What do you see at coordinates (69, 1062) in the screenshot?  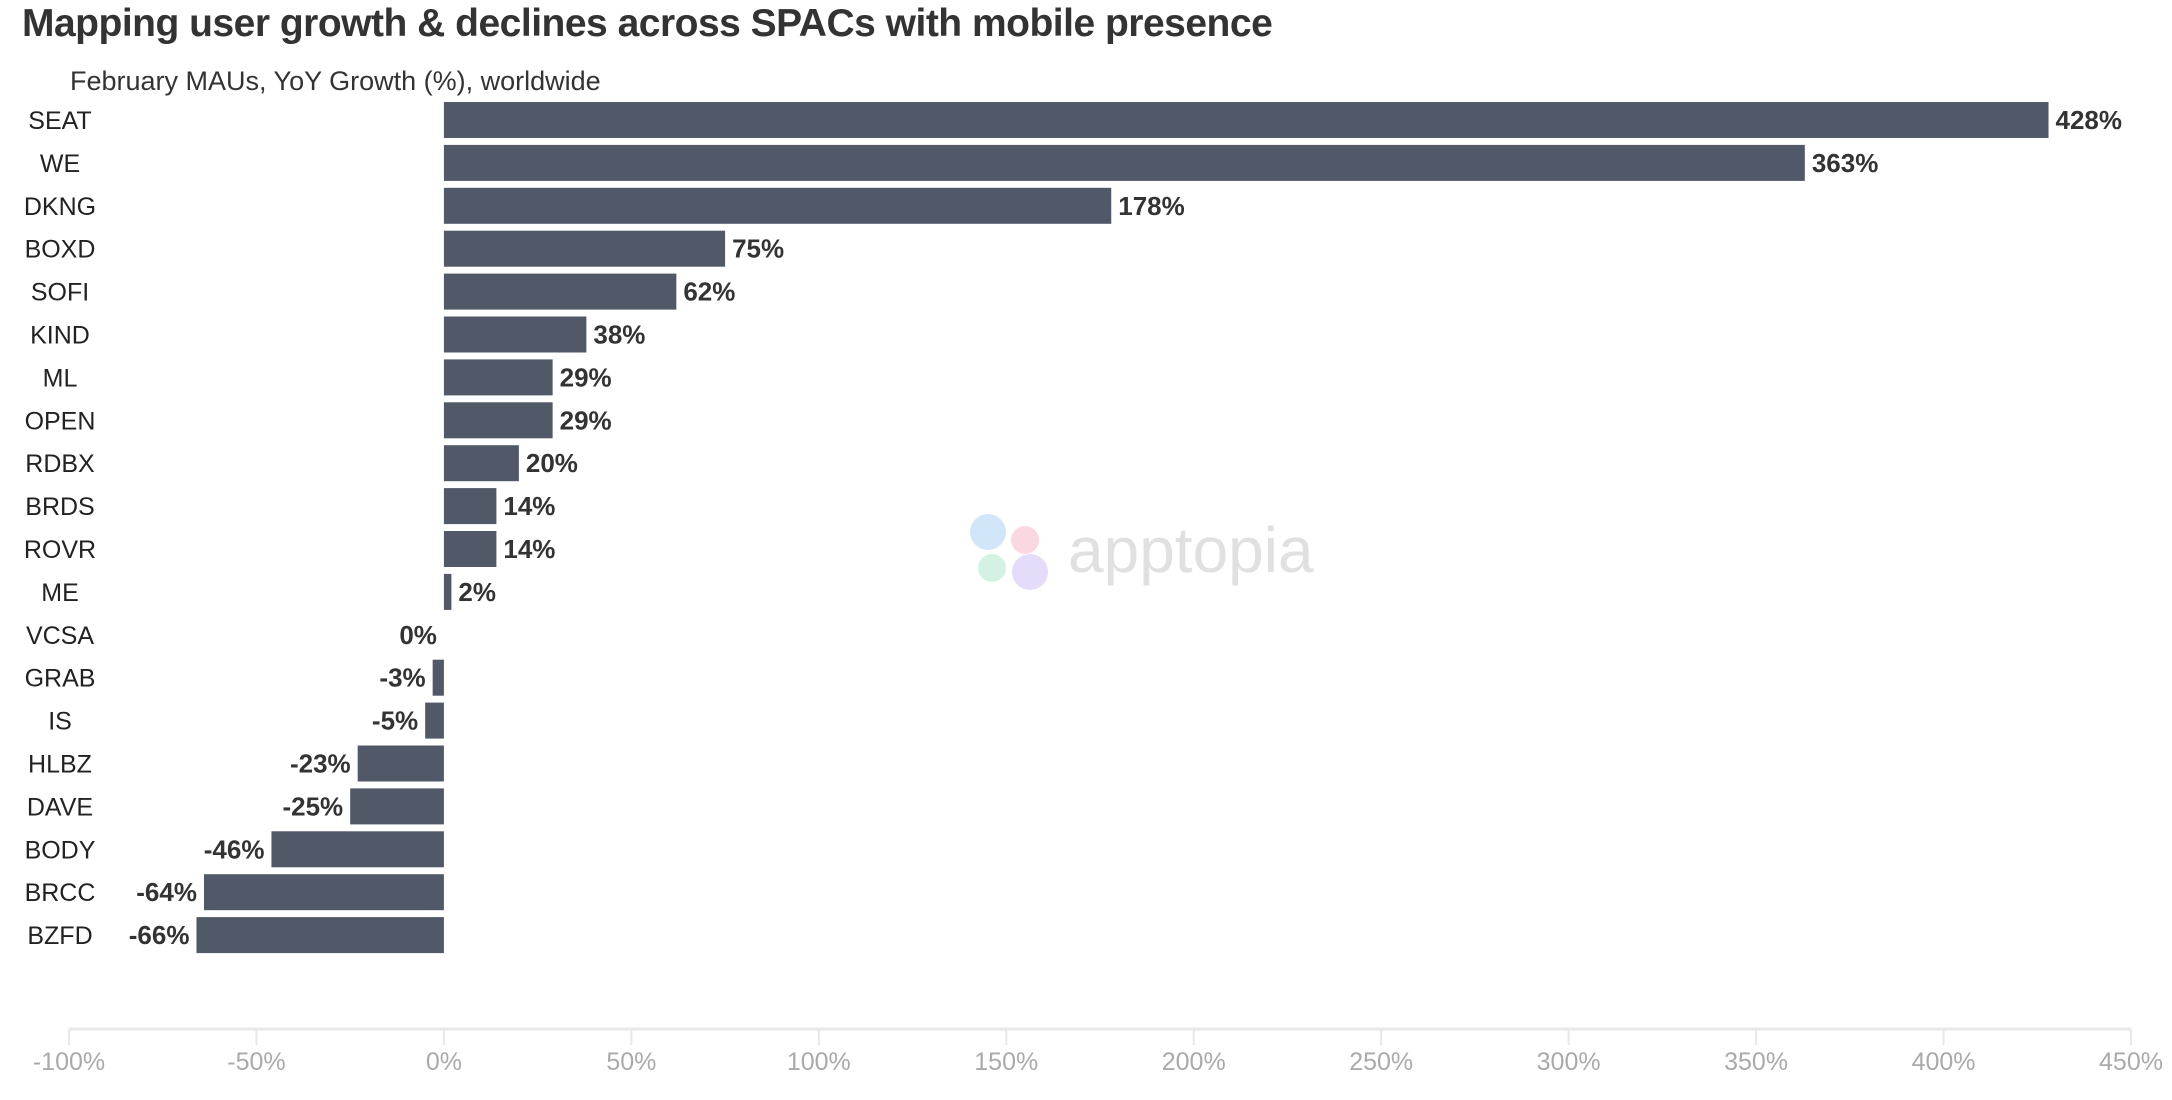 I see `x-tick-label: -100%` at bounding box center [69, 1062].